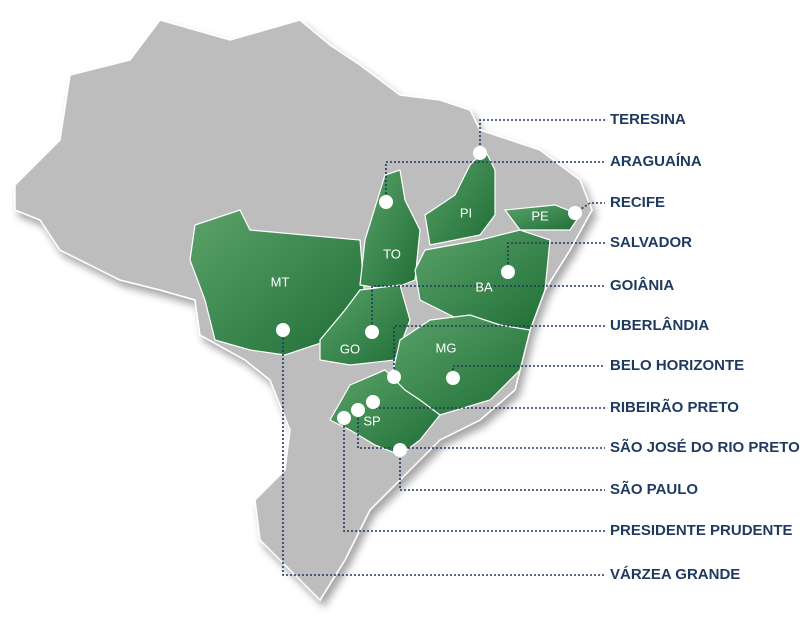 This screenshot has width=800, height=630. What do you see at coordinates (350, 348) in the screenshot?
I see `state-label: GO` at bounding box center [350, 348].